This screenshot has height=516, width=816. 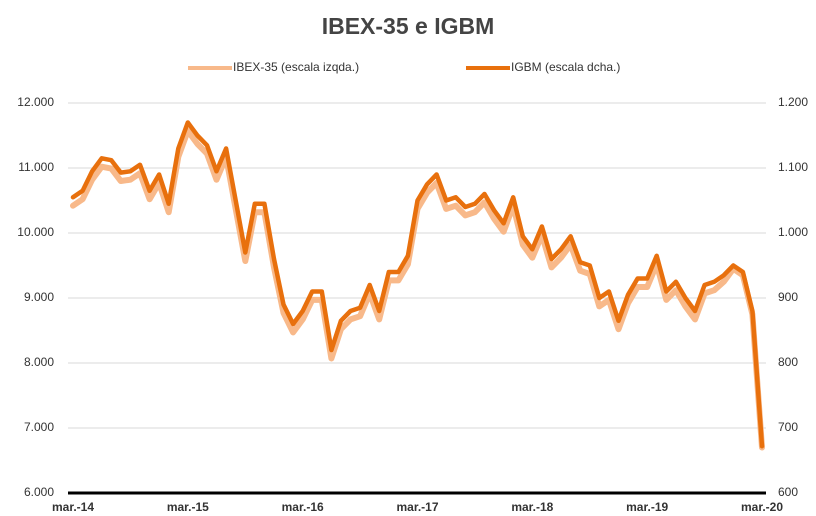 I want to click on y2-tick-label: 1.000, so click(x=793, y=232).